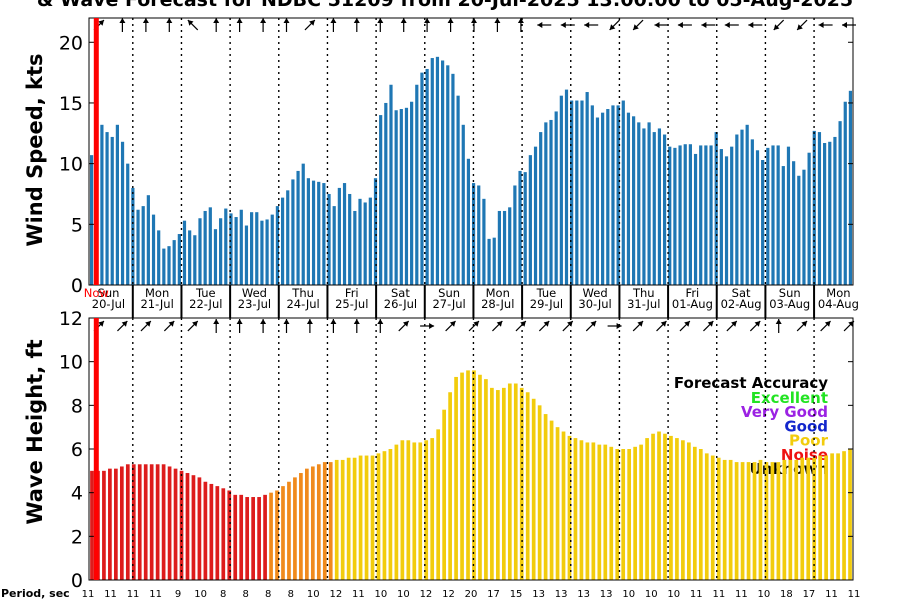 The width and height of the screenshot is (900, 600). What do you see at coordinates (178, 594) in the screenshot?
I see `period-value: 9` at bounding box center [178, 594].